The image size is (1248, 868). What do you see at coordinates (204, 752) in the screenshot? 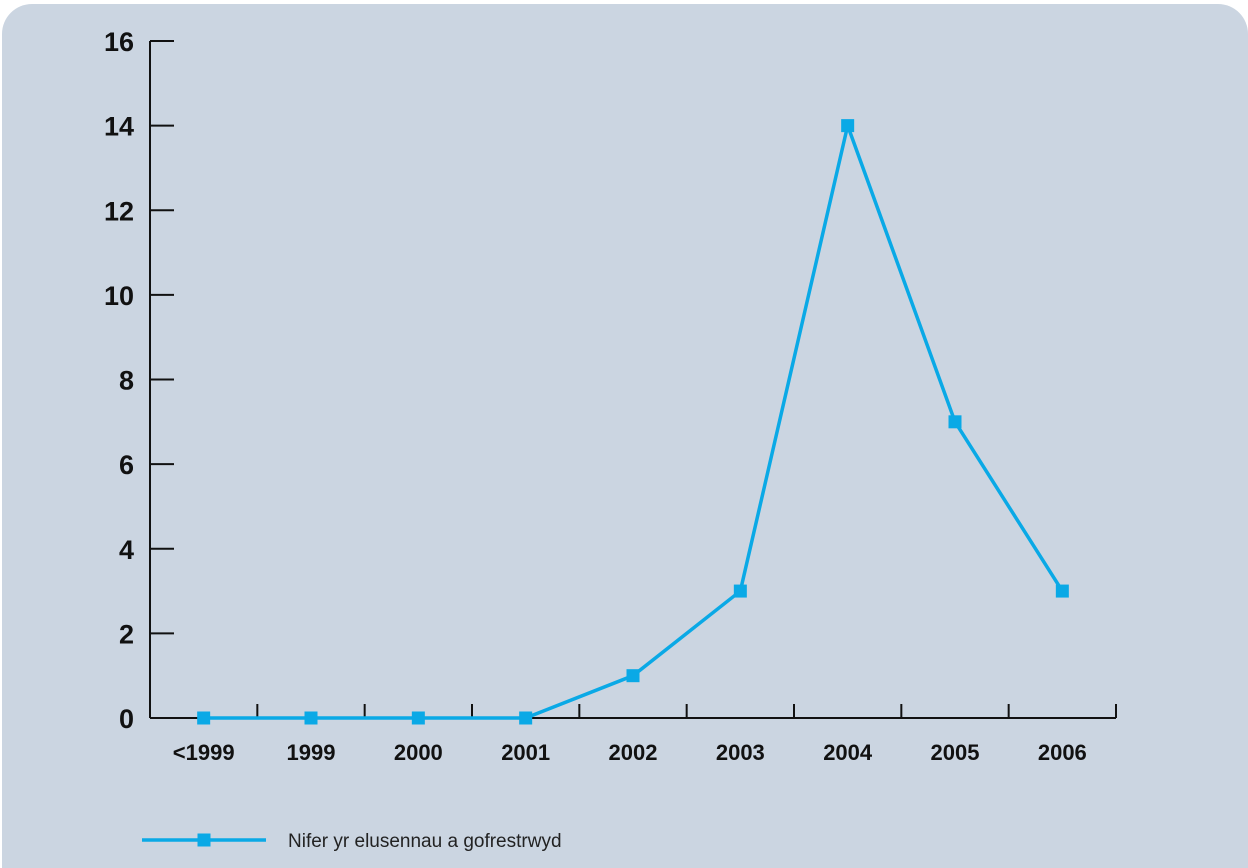
I see `x-tick-label: <1999` at bounding box center [204, 752].